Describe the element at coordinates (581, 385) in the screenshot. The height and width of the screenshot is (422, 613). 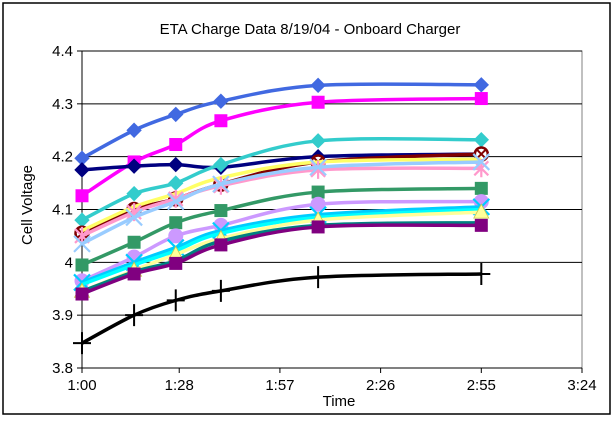
I see `x-tick-label: 3:24` at that location.